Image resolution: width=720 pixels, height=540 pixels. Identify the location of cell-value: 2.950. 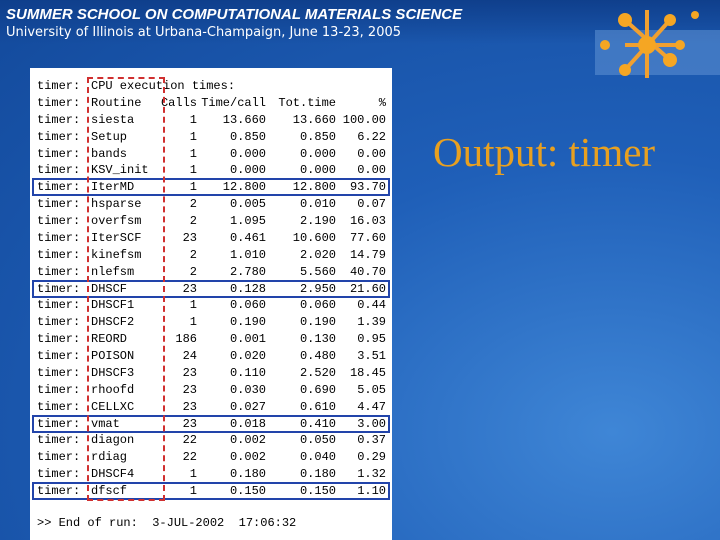
(317, 288).